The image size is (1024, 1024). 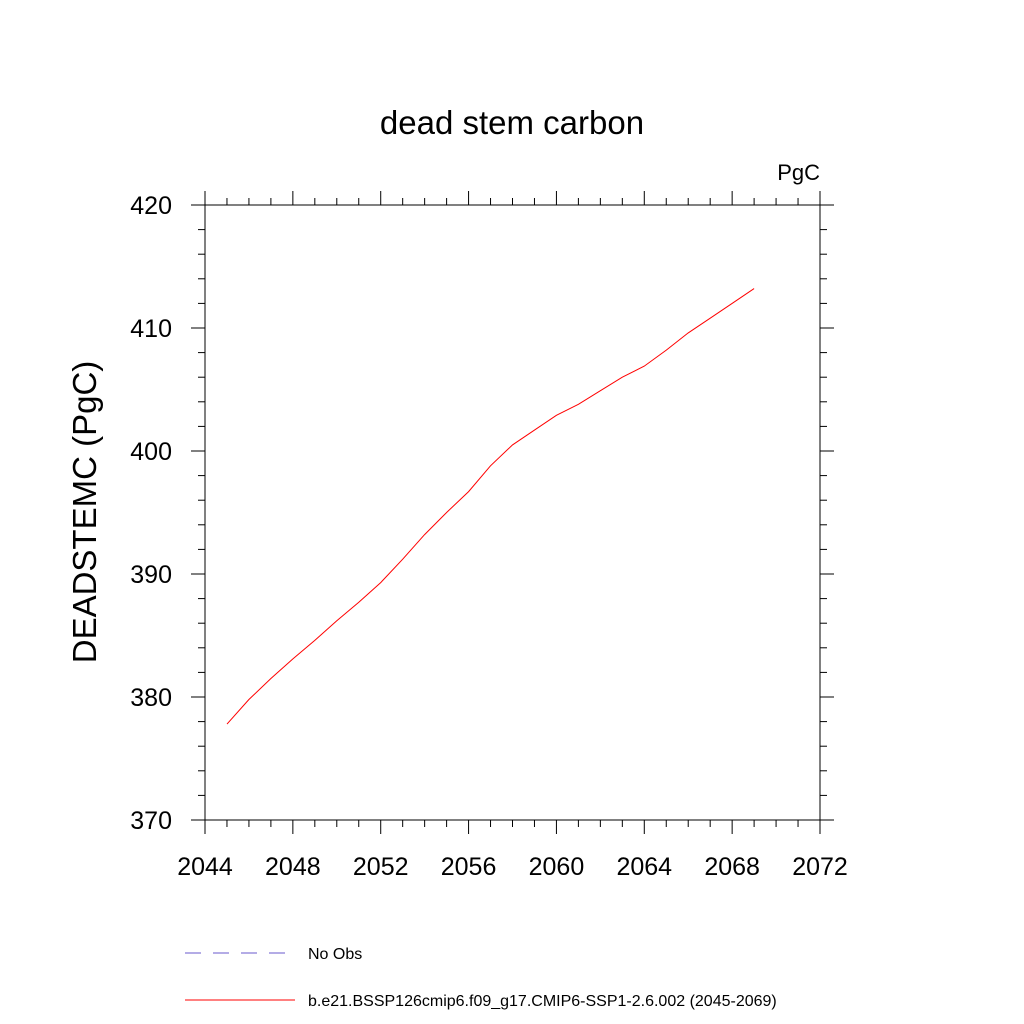 What do you see at coordinates (469, 867) in the screenshot?
I see `x-tick-label: 2056` at bounding box center [469, 867].